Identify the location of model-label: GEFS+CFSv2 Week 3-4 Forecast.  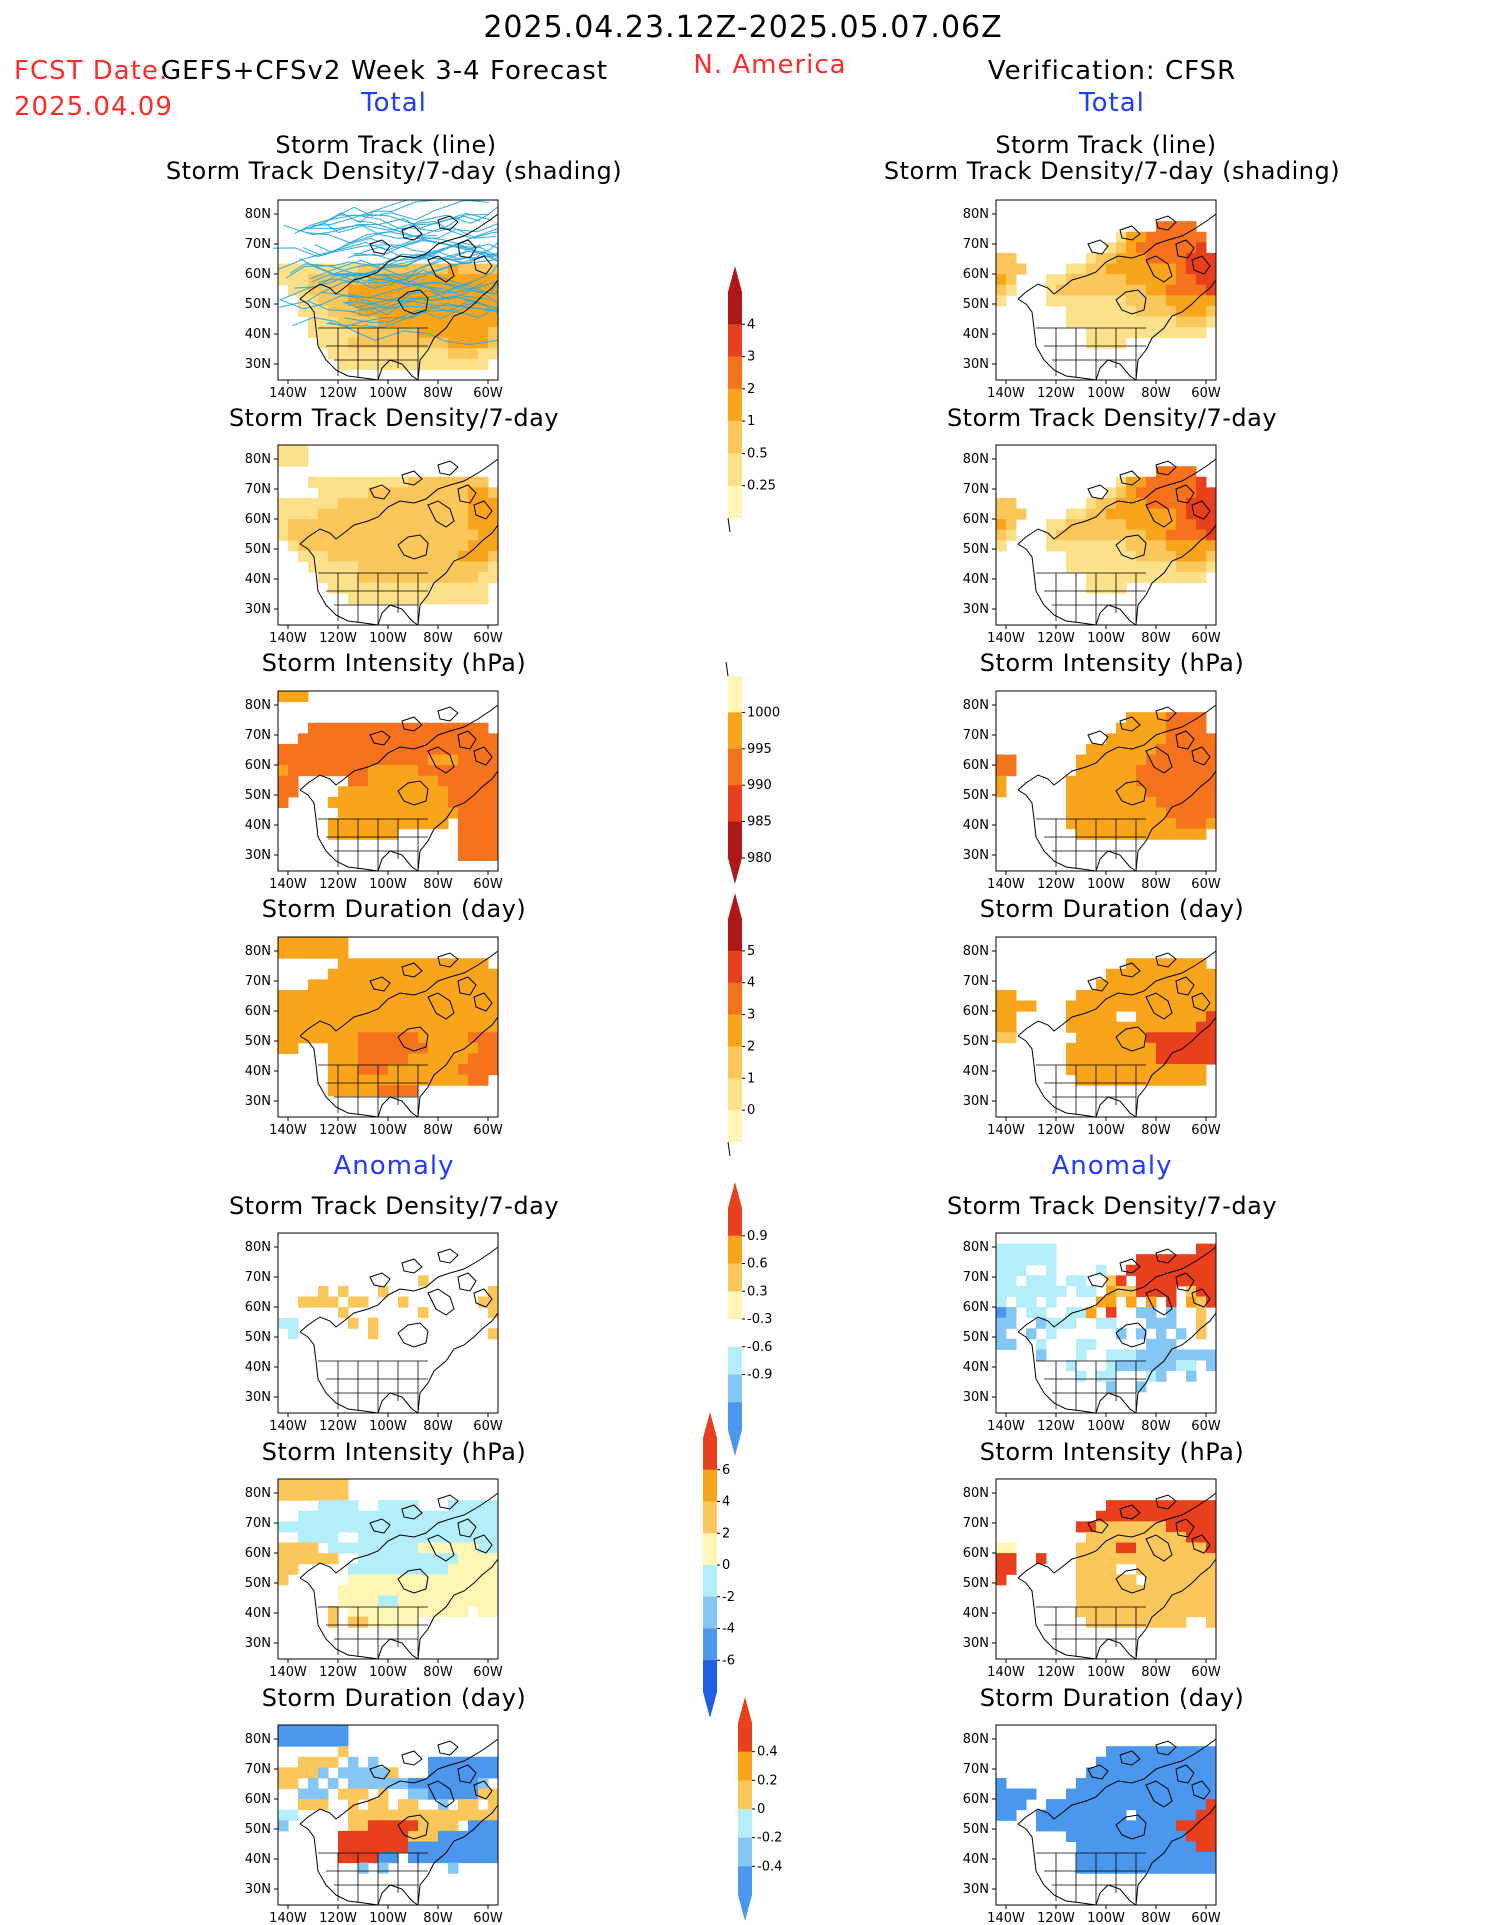
(384, 71).